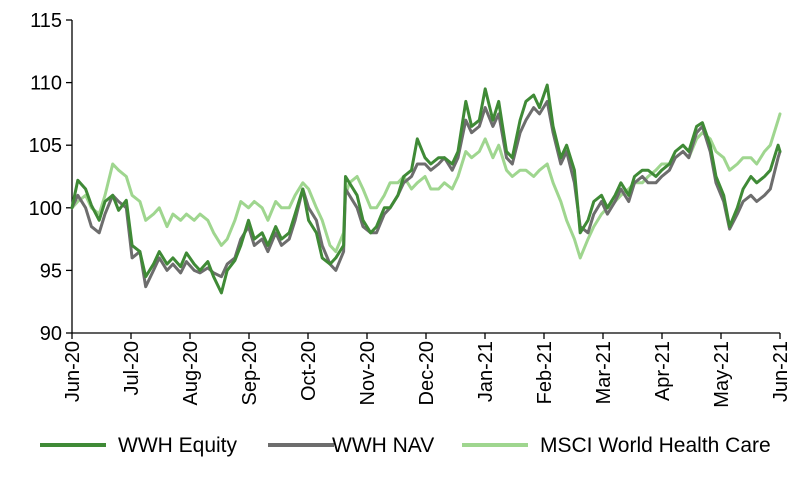 The image size is (800, 482). Describe the element at coordinates (191, 373) in the screenshot. I see `x-tick-label: Aug-20` at that location.